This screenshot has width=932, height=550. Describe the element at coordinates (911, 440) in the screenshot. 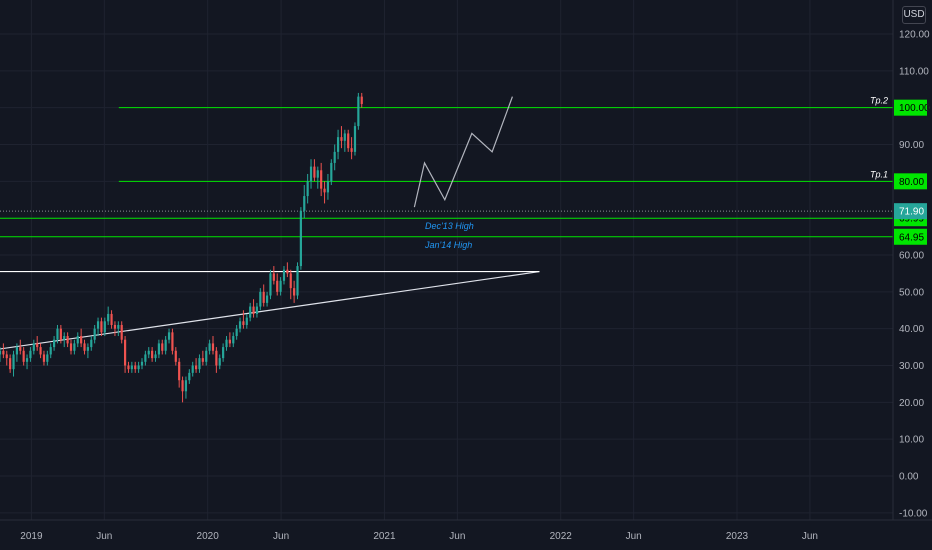

I see `y-tick-label: 10.00` at that location.